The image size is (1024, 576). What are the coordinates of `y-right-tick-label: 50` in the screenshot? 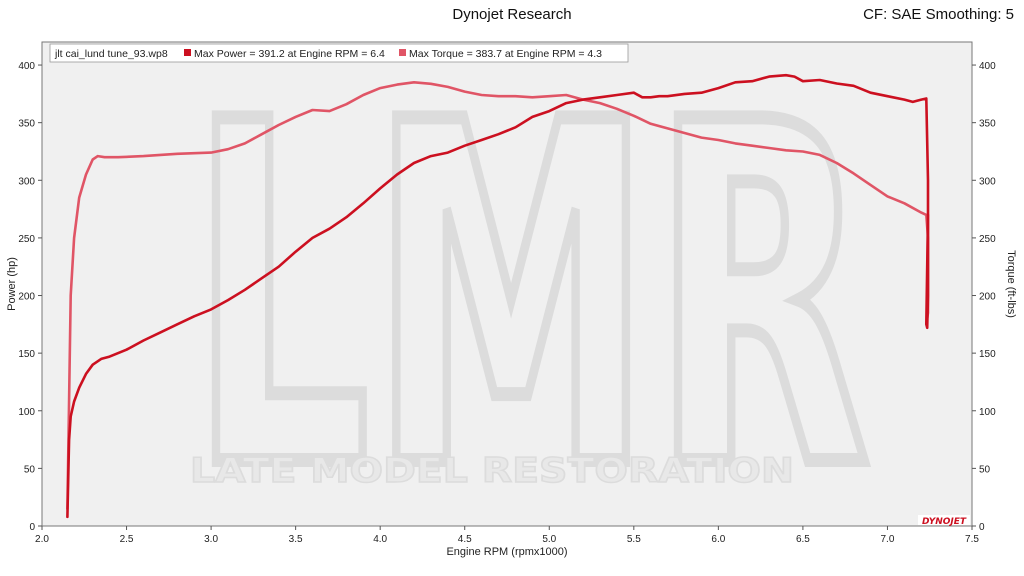 It's located at (985, 469).